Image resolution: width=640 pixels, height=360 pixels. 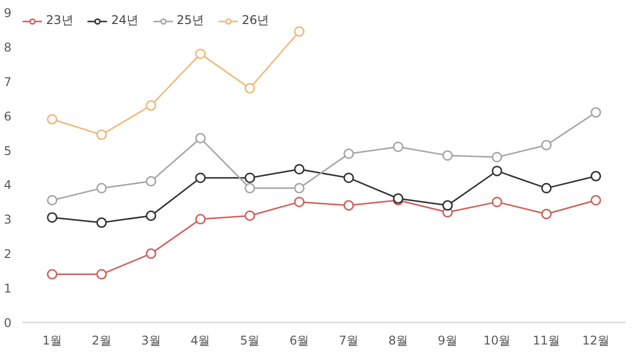 I want to click on y-tick-label: 5, so click(x=8, y=151).